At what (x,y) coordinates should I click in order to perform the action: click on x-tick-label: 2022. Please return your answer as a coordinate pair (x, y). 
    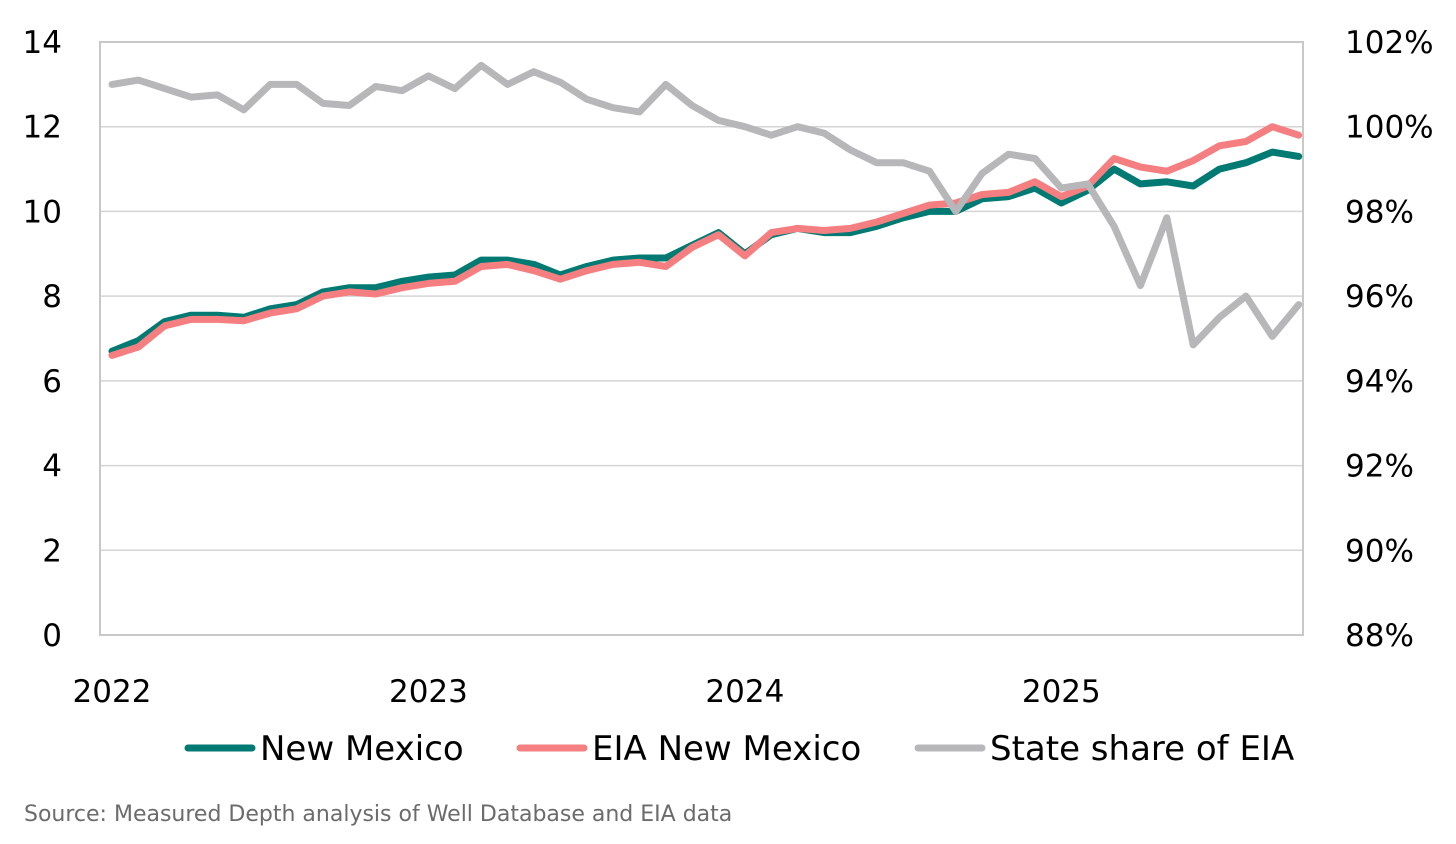
    Looking at the image, I should click on (112, 692).